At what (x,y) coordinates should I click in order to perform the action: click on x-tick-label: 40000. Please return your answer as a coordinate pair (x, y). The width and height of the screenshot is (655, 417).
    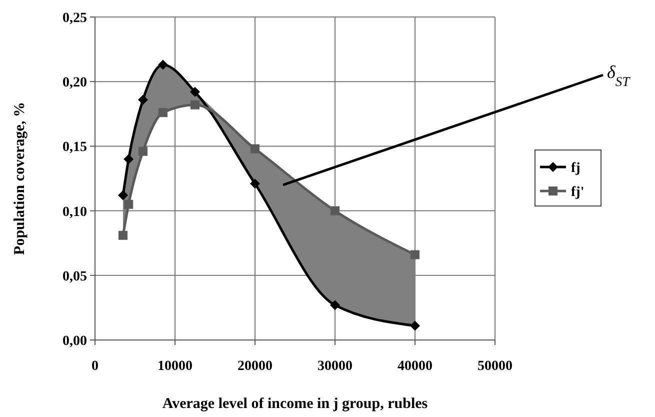
    Looking at the image, I should click on (415, 366).